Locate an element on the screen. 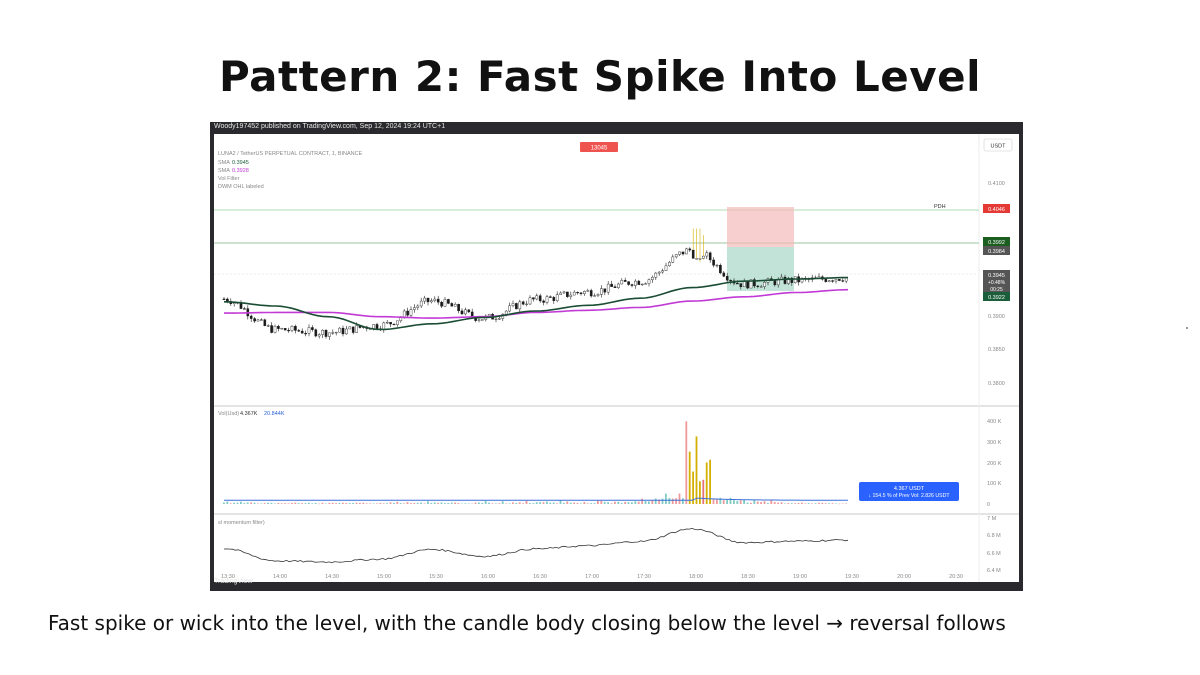 Image resolution: width=1200 pixels, height=675 pixels. oscillator-label: sl momentum filter) is located at coordinates (241, 523).